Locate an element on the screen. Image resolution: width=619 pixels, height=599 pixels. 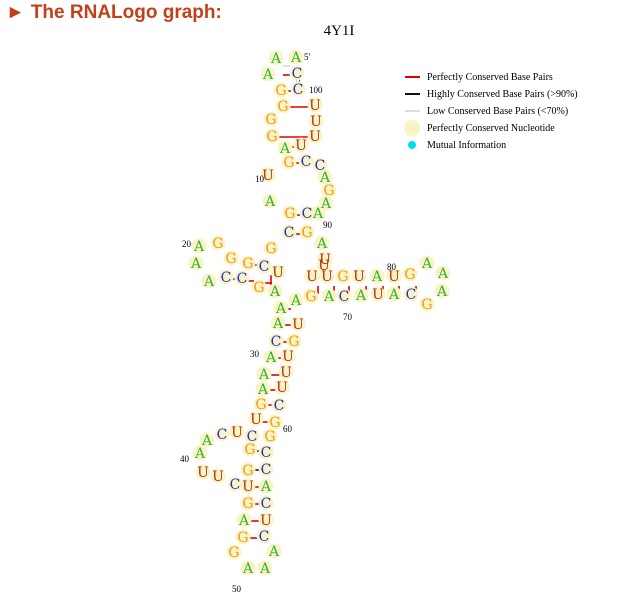
five-prime-label: 5' is located at coordinates (307, 57).